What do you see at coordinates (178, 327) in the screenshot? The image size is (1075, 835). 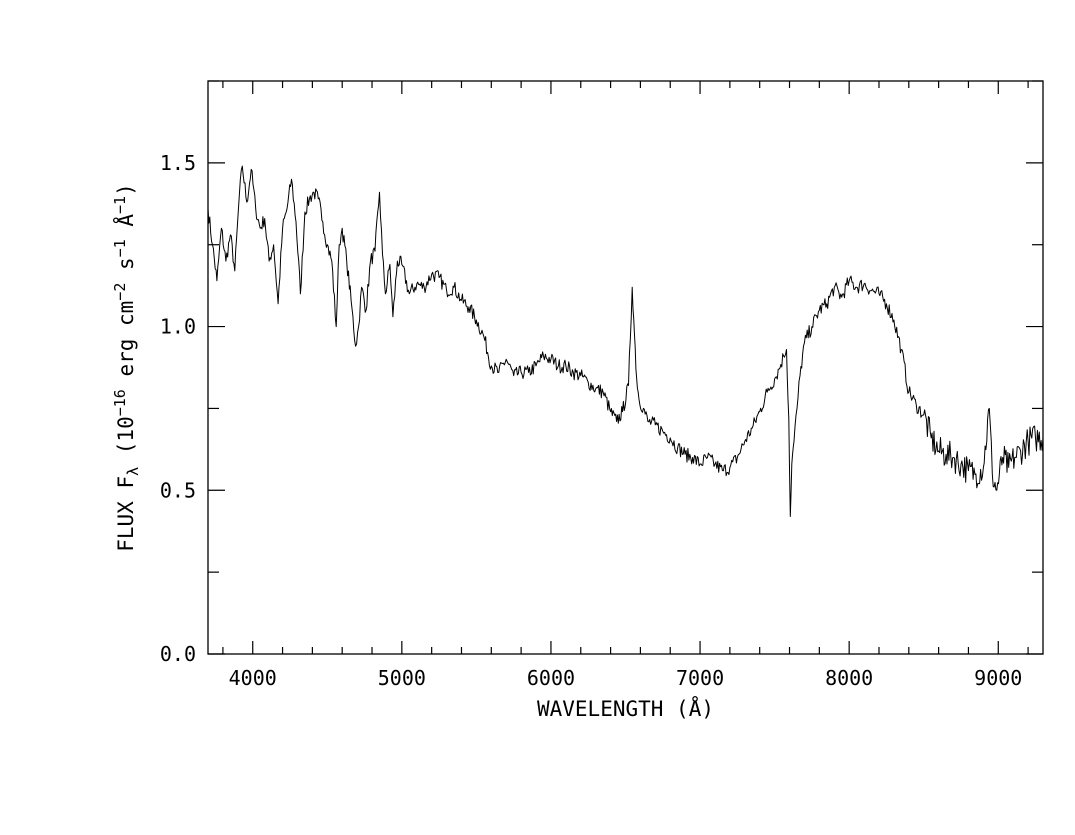 I see `y-tick-label: 1.0` at bounding box center [178, 327].